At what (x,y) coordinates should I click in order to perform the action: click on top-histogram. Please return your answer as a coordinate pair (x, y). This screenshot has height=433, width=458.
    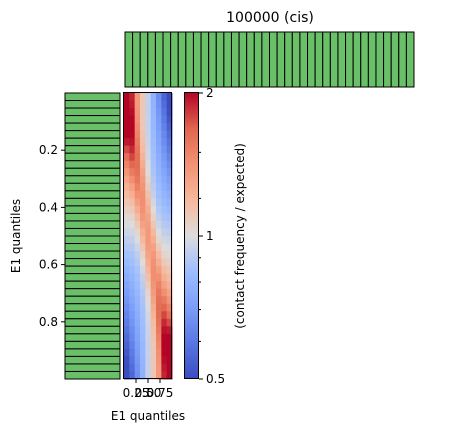
    Looking at the image, I should click on (269, 59).